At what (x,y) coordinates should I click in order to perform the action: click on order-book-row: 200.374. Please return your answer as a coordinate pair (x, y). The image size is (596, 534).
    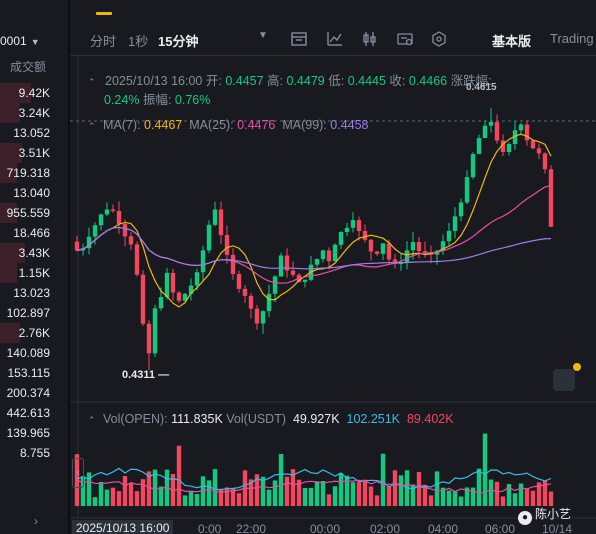
    Looking at the image, I should click on (28, 393).